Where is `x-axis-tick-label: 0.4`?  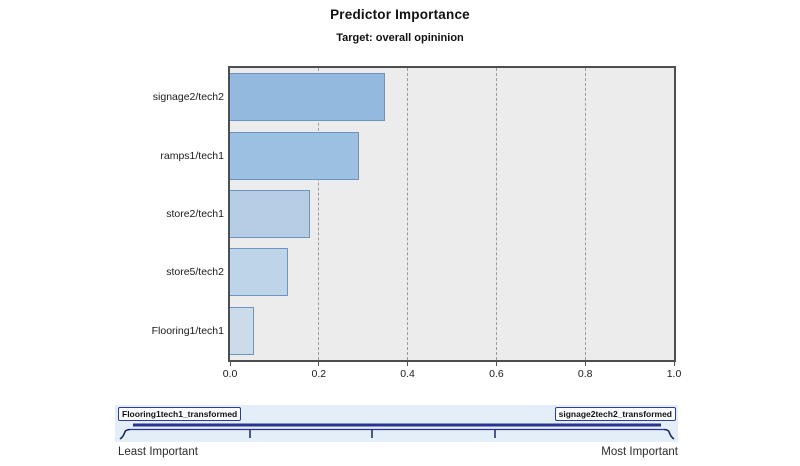
x-axis-tick-label: 0.4 is located at coordinates (407, 374).